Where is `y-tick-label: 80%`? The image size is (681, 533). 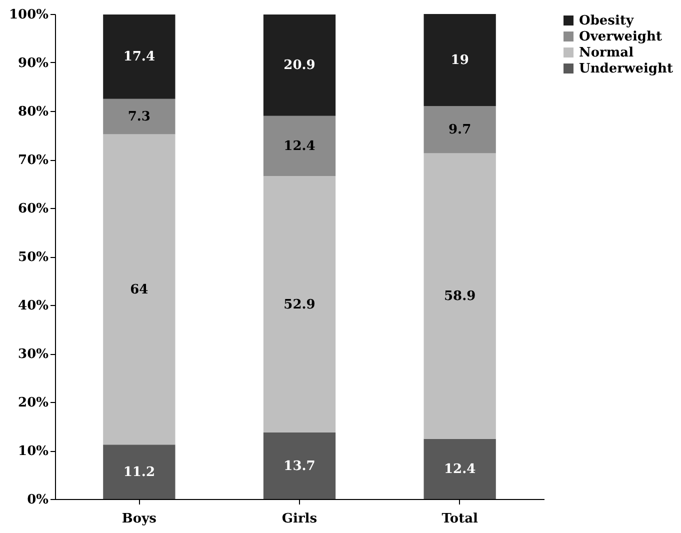 y-tick-label: 80% is located at coordinates (34, 112).